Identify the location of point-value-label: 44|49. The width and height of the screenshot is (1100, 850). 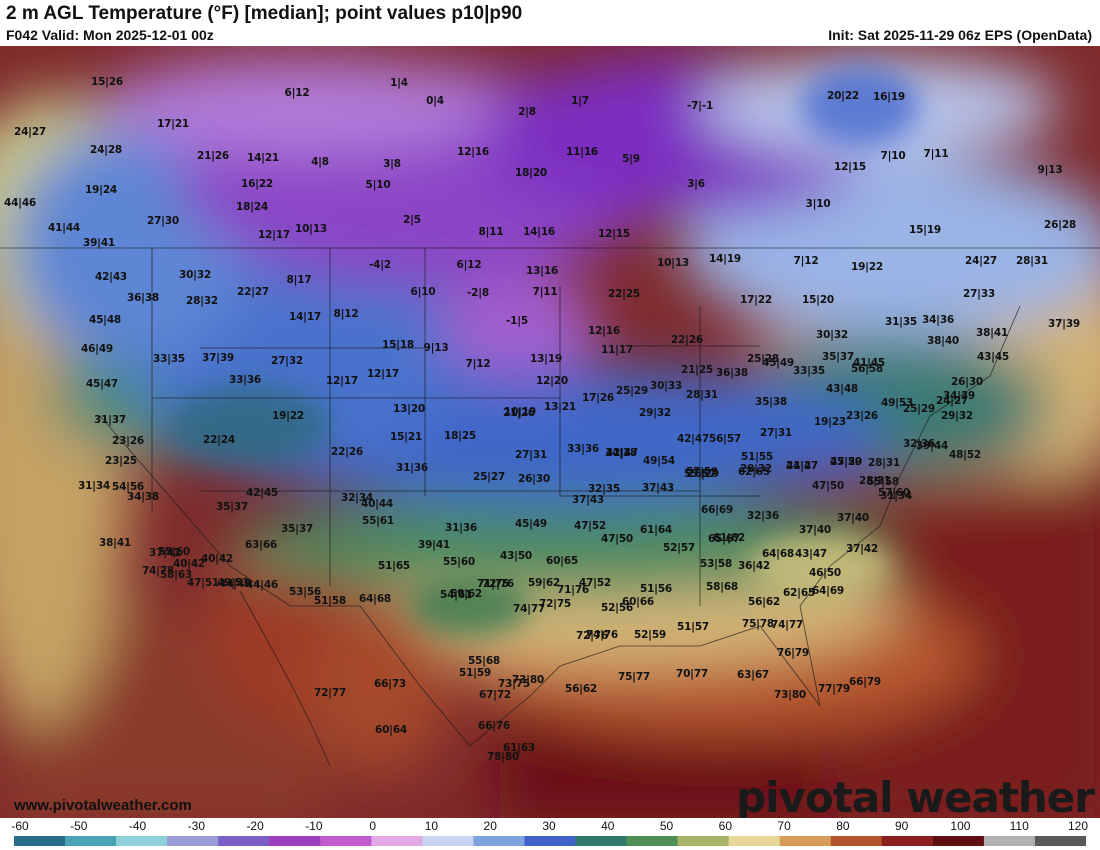
(235, 584).